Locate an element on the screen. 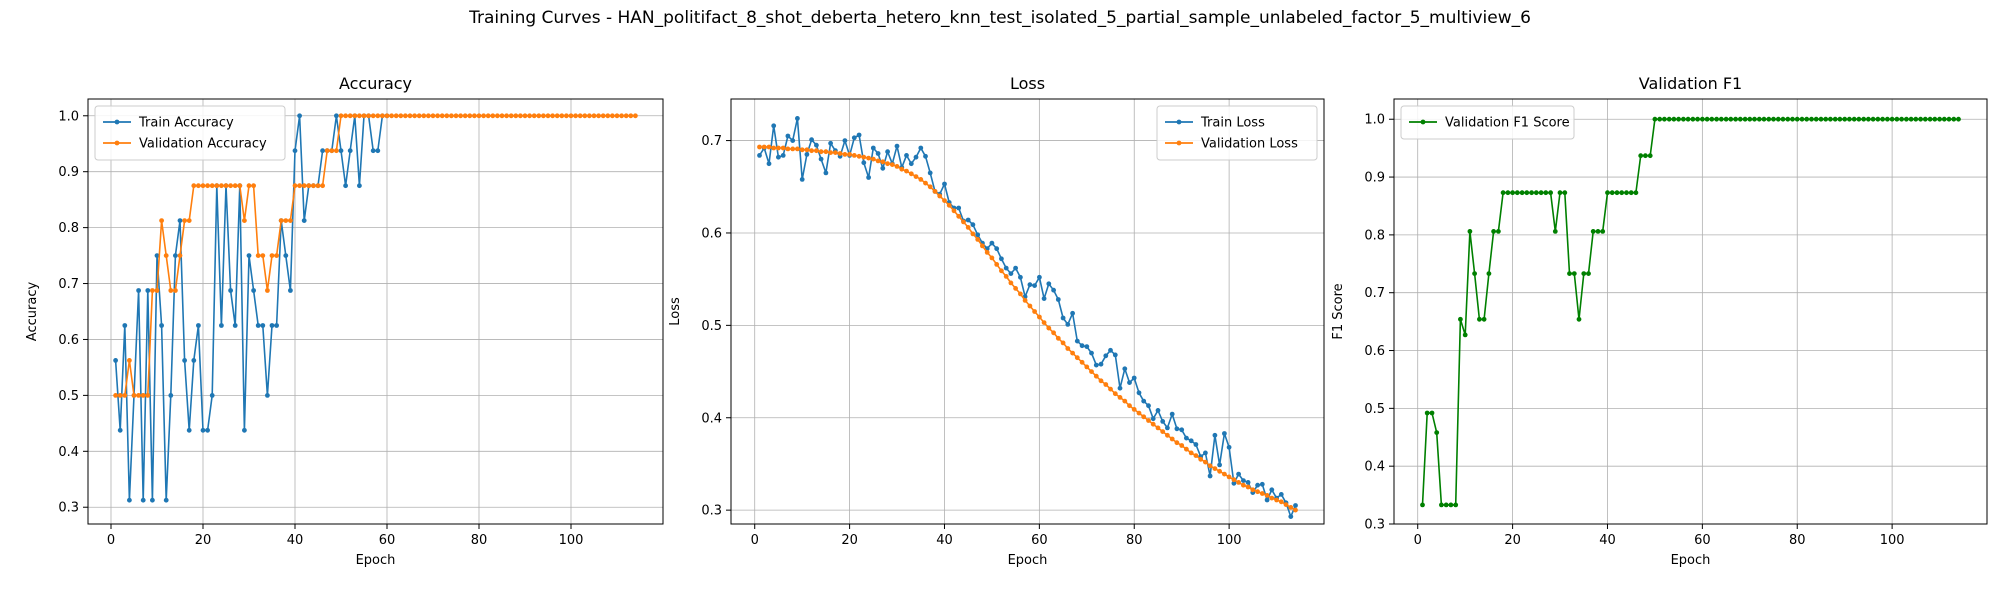 This screenshot has height=604, width=2000. y-tick-label: 1.0 is located at coordinates (1374, 120).